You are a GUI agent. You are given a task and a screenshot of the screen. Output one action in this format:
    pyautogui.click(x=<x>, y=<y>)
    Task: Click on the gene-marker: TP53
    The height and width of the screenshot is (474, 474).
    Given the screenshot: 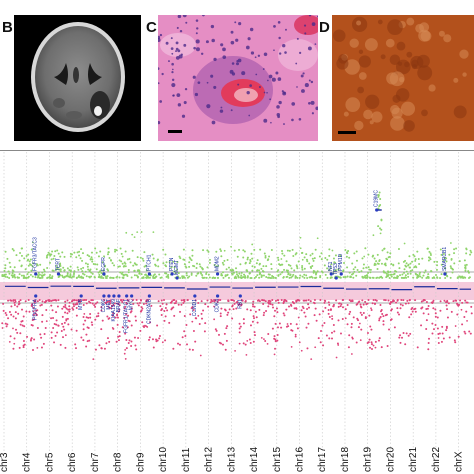 What is the action you would take?
    pyautogui.click(x=336, y=271)
    